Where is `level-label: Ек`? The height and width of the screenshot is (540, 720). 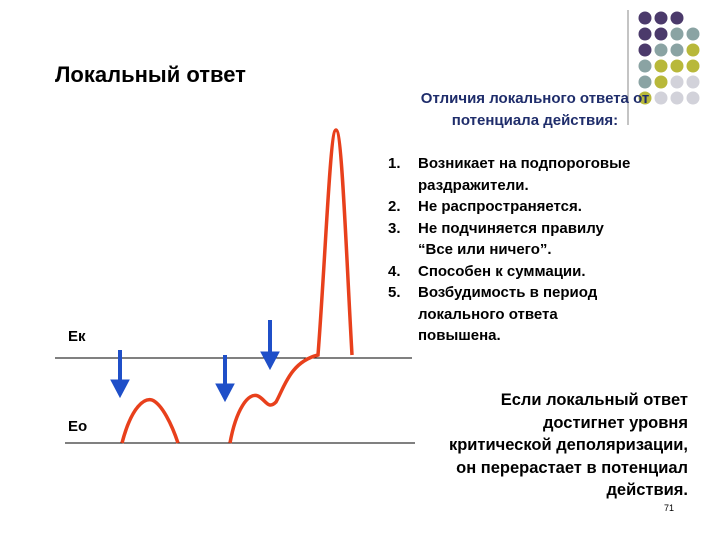
level-label: Ек is located at coordinates (77, 336).